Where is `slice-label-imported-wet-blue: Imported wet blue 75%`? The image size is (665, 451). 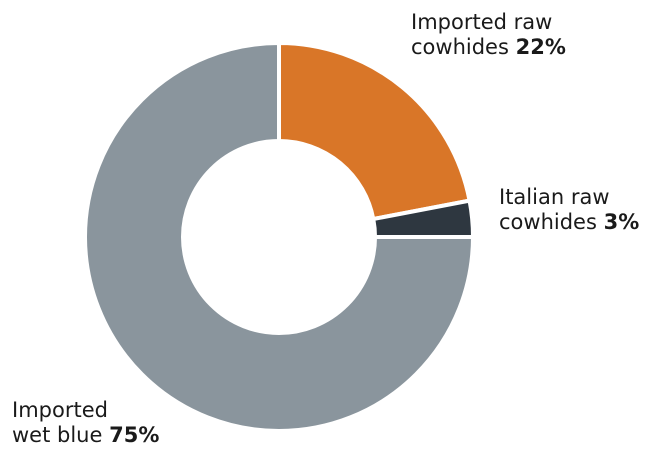
slice-label-imported-wet-blue: Imported wet blue 75% is located at coordinates (85, 423).